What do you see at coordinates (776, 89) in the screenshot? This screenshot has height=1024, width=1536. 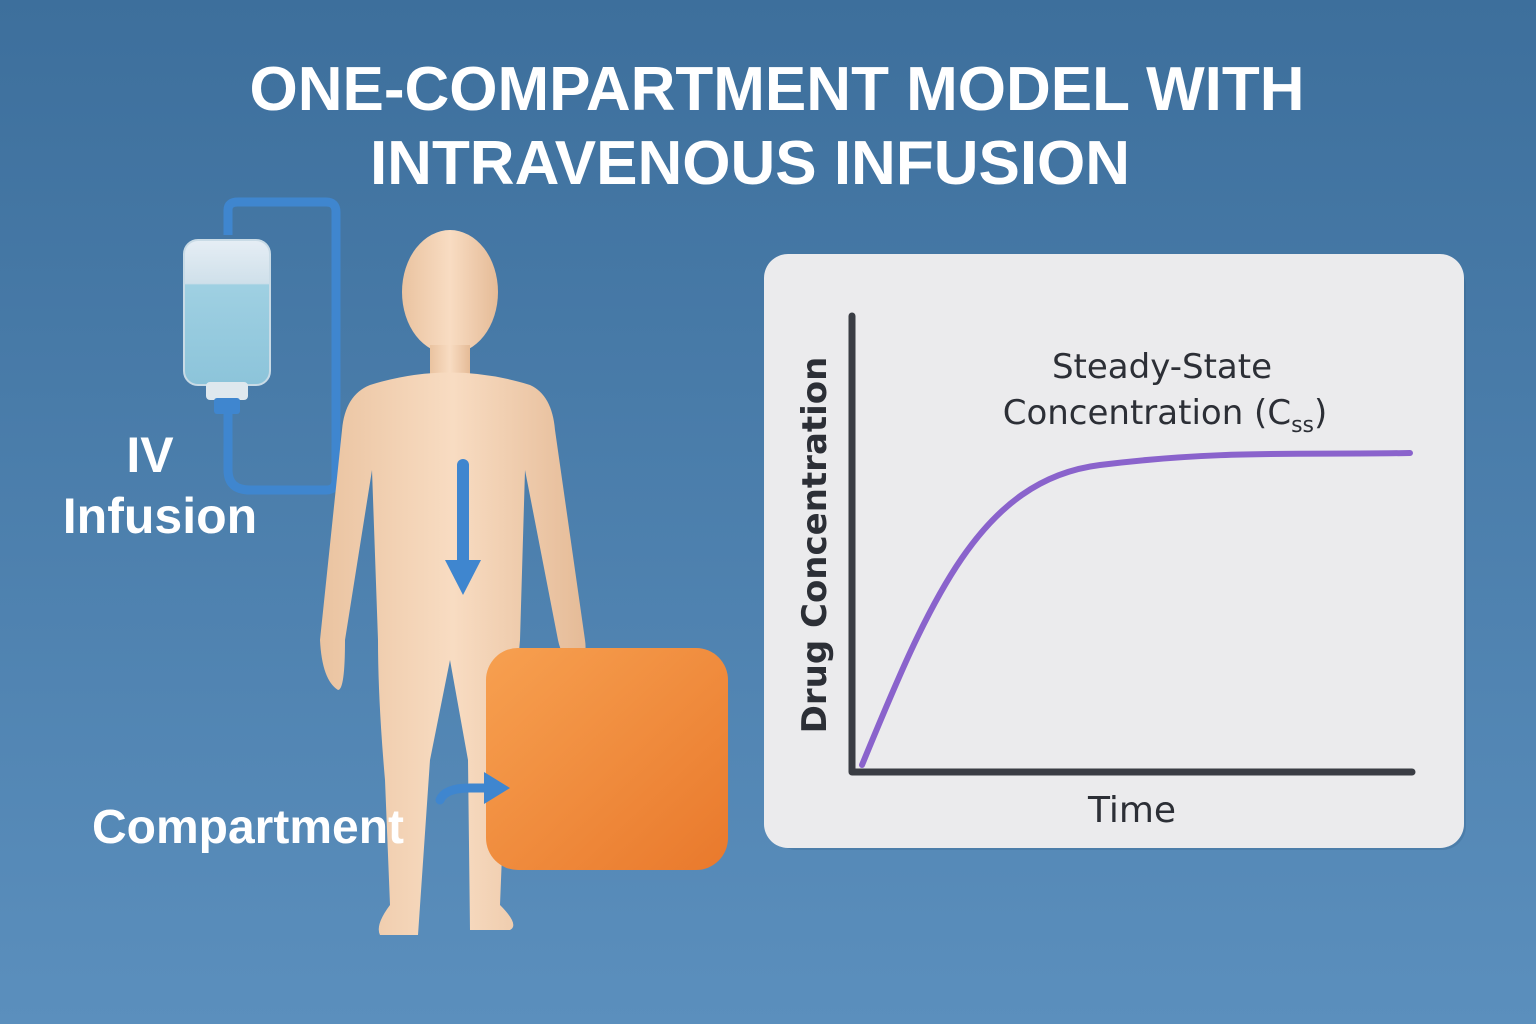 I see `title-line: ONE-COMPARTMENT MODEL WITH` at bounding box center [776, 89].